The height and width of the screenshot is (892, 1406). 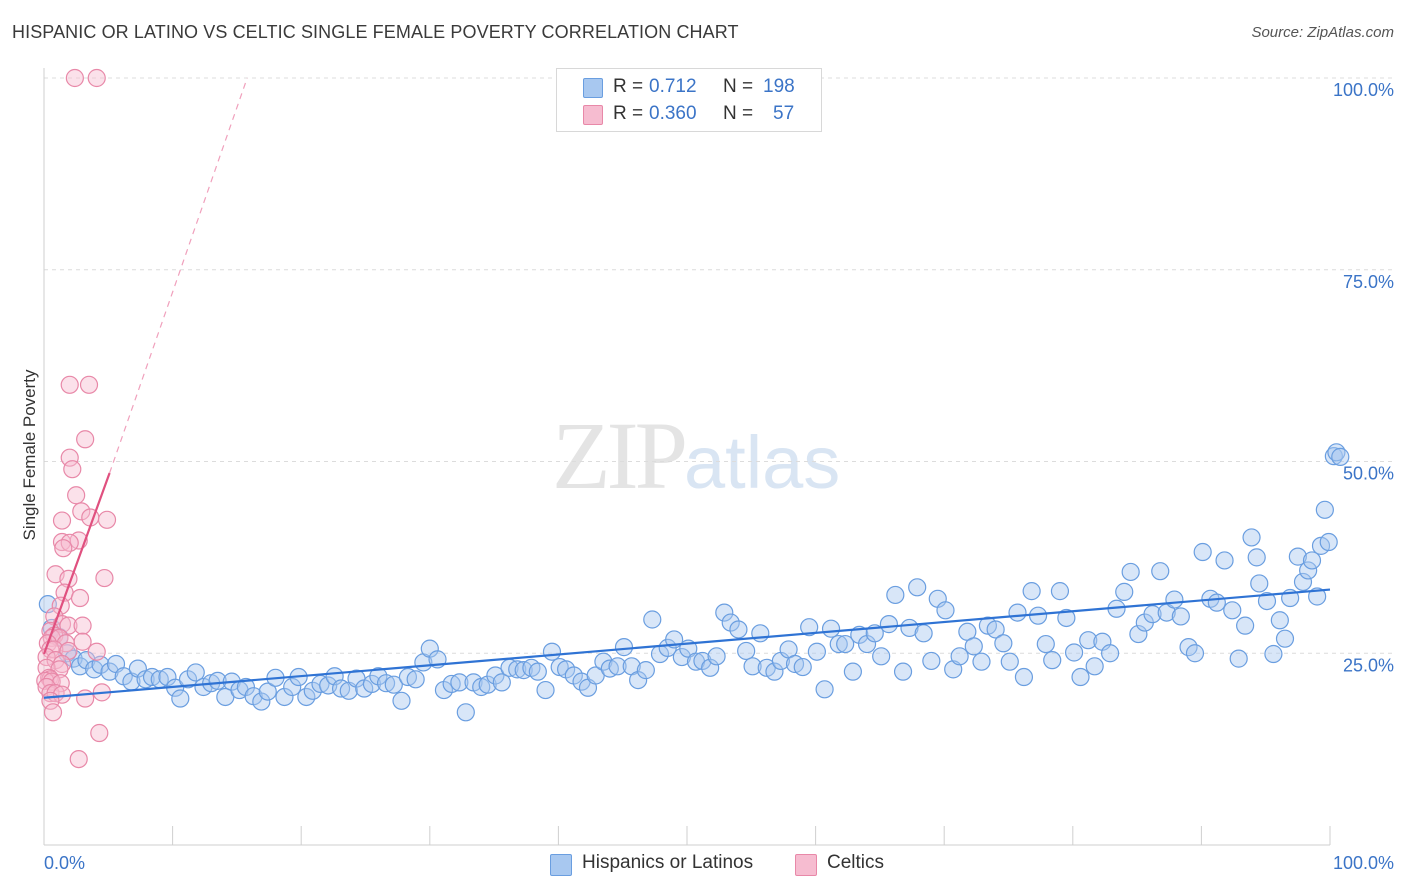 What do you see at coordinates (856, 862) in the screenshot?
I see `legend-label-celtics: Celtics` at bounding box center [856, 862].